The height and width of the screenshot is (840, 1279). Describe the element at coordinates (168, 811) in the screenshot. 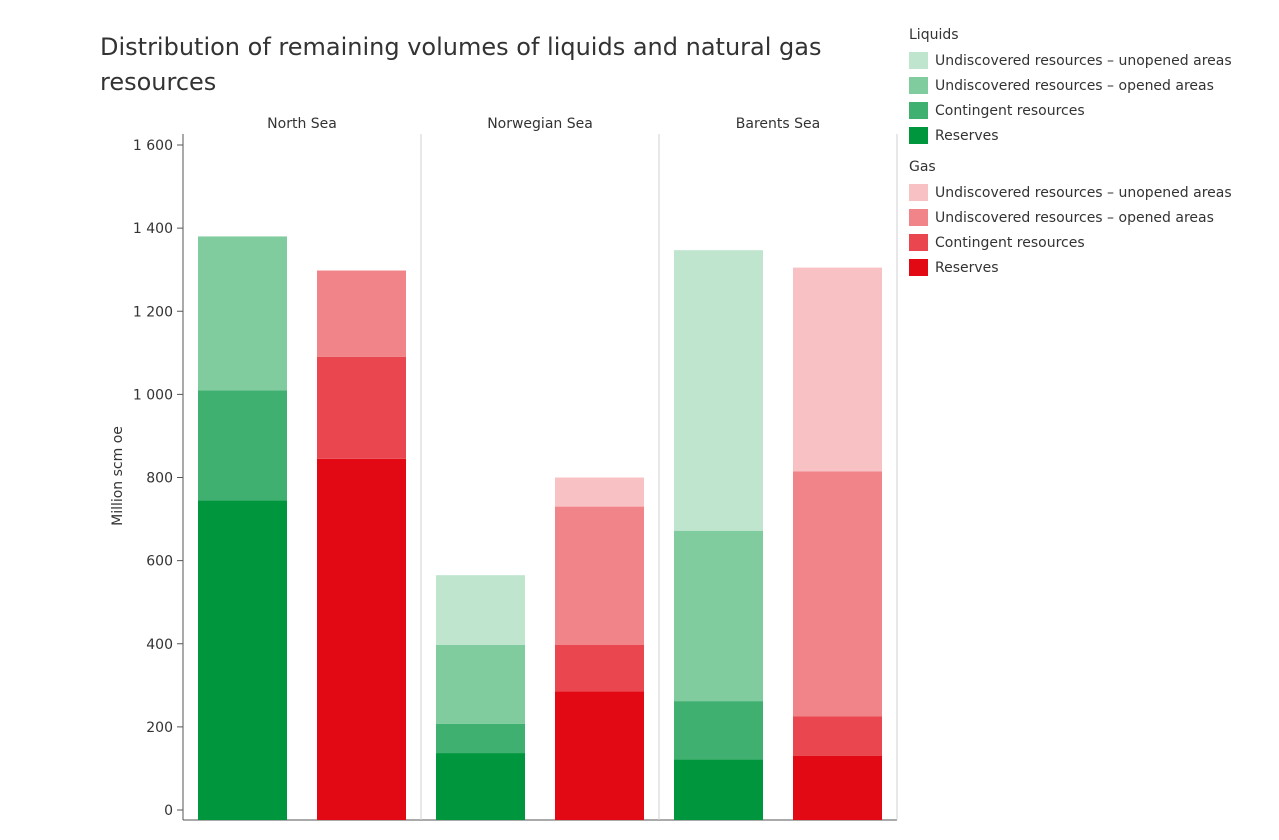

I see `y-tick-label: 0` at that location.